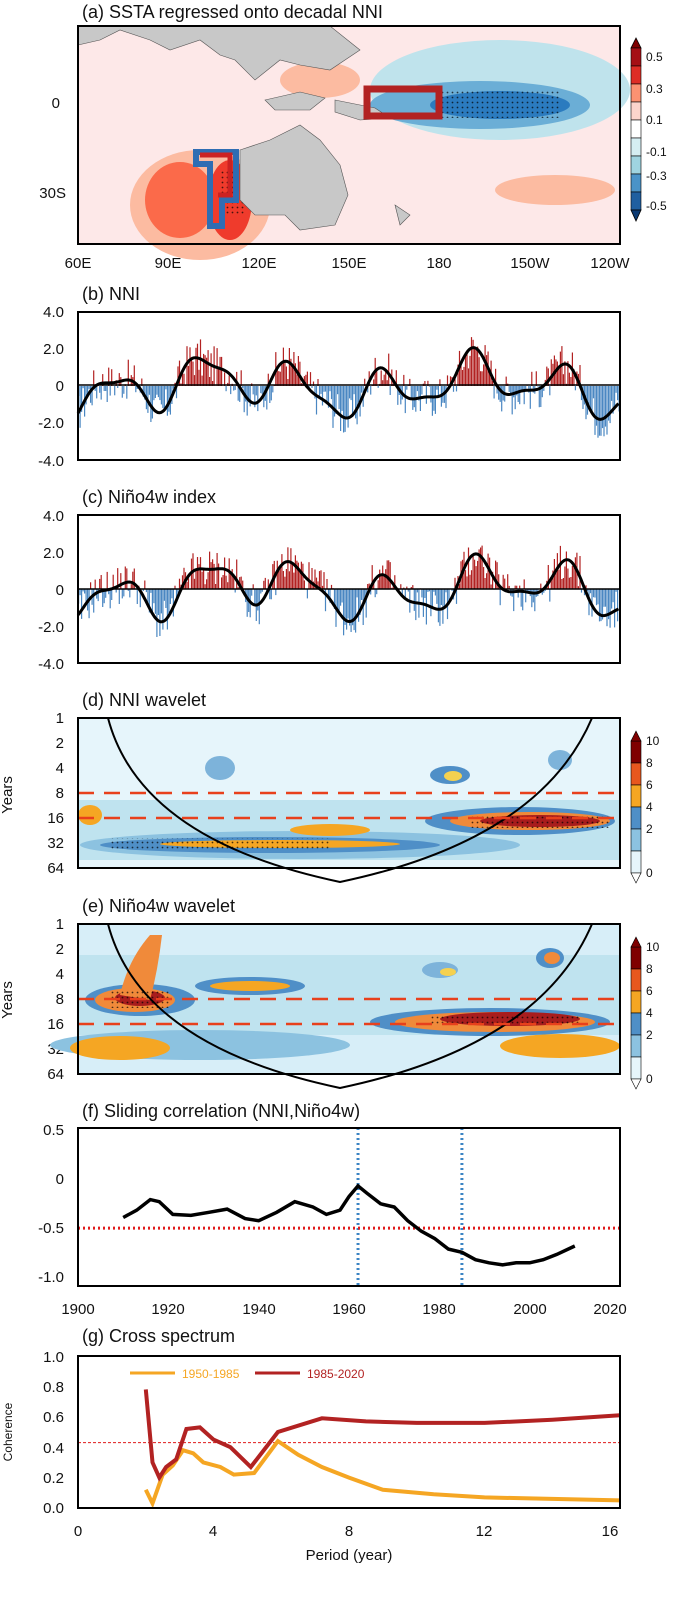 Image resolution: width=685 pixels, height=1614 pixels. Describe the element at coordinates (216, 189) in the screenshot. I see `nni-box-blue` at that location.